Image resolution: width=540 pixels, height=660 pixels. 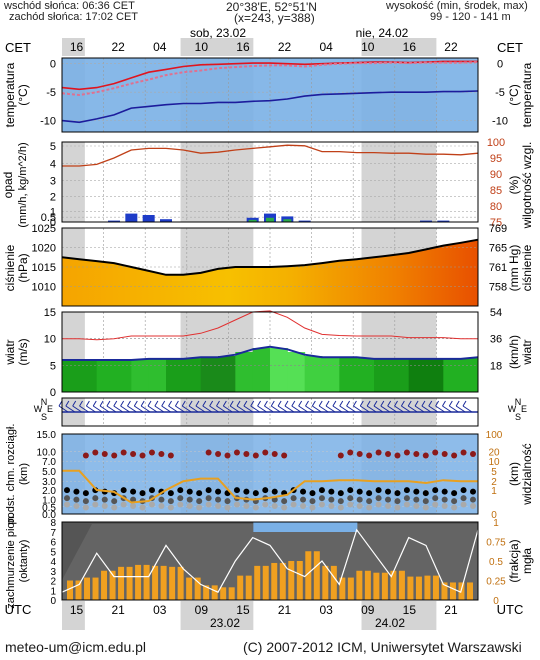 I want to click on footer-email: meteo-um@icm.edu.pl, so click(x=76, y=647).